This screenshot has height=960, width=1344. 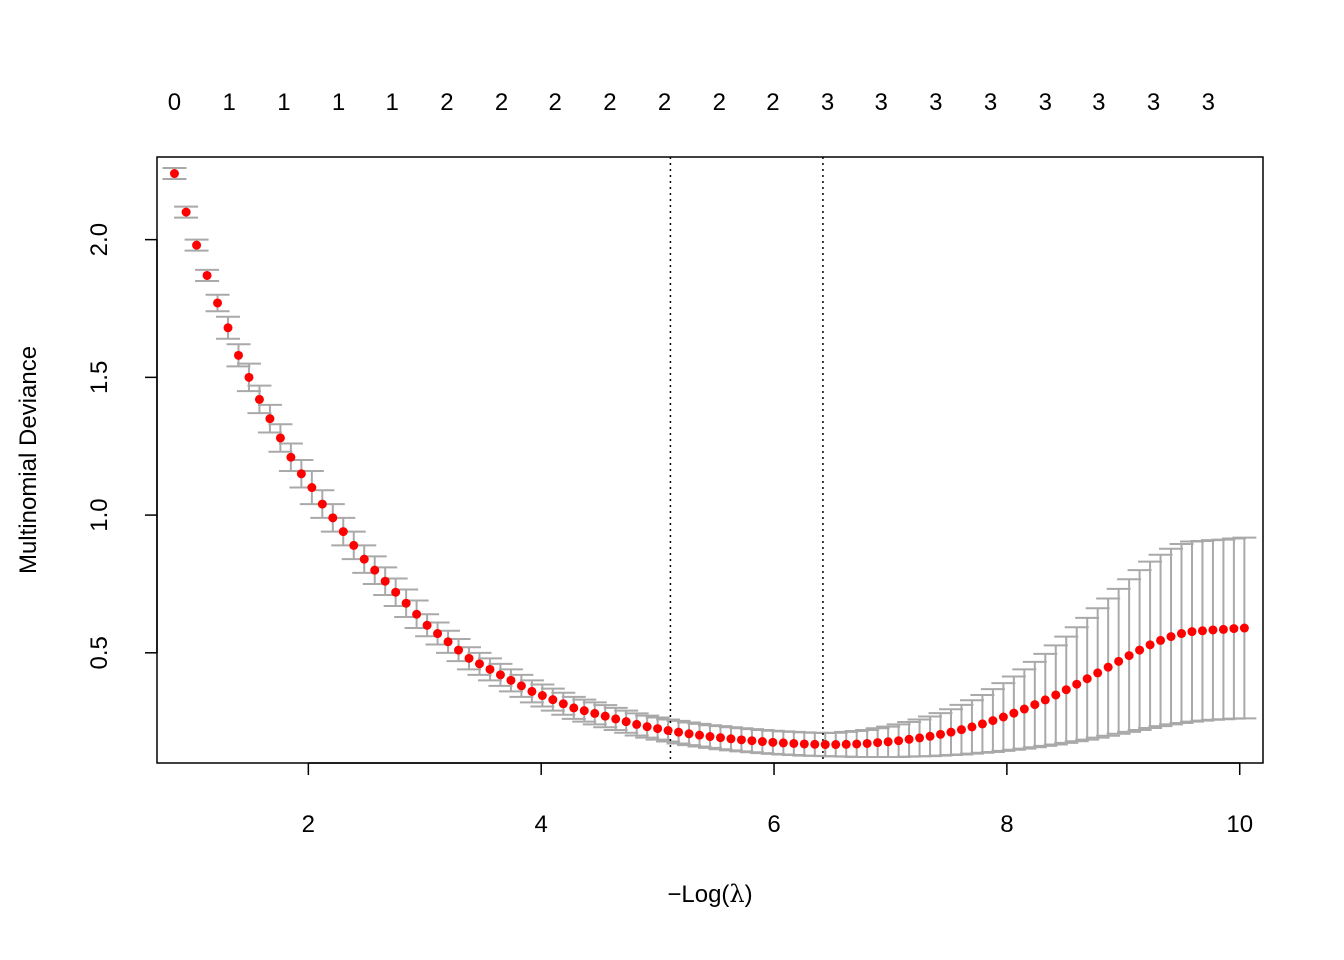 I want to click on x-axis: 2 4 6 8 10, so click(x=777, y=800).